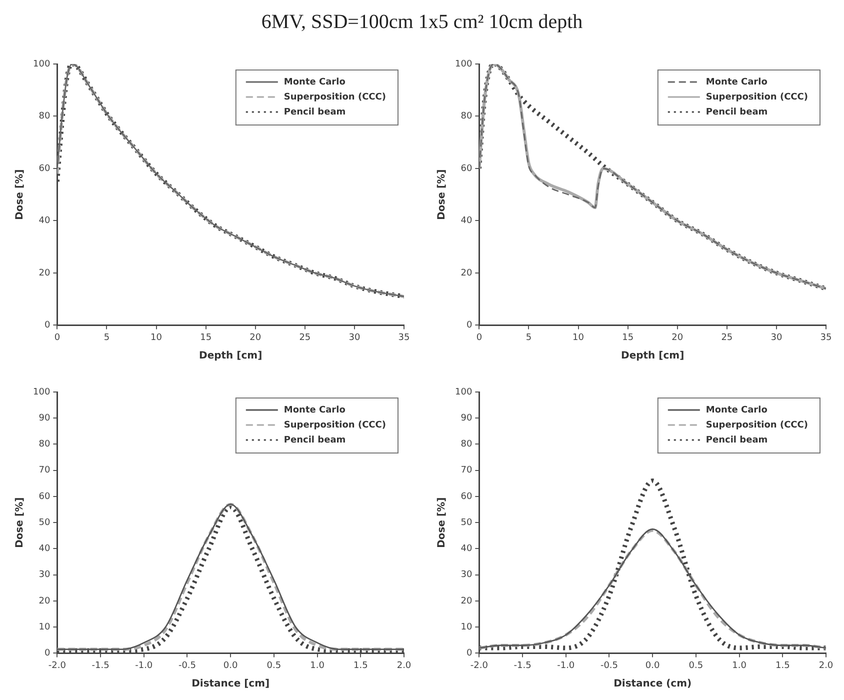 Image resolution: width=844 pixels, height=700 pixels. Describe the element at coordinates (422, 22) in the screenshot. I see `chart-title: 6MV, SSD=100cm 1x5 cm² 10cm depth` at that location.